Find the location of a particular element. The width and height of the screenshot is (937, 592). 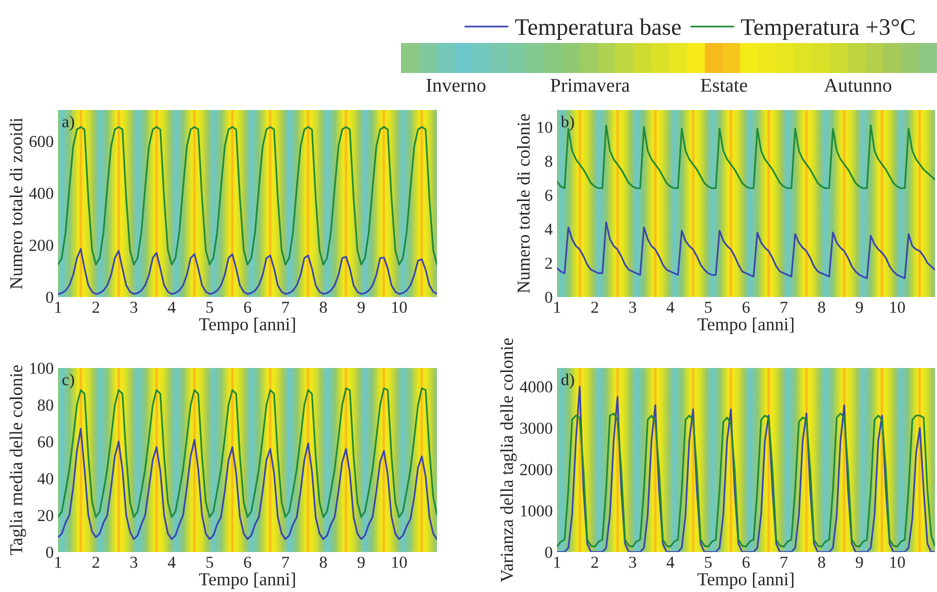

y-tick-label: 10 is located at coordinates (545, 127).